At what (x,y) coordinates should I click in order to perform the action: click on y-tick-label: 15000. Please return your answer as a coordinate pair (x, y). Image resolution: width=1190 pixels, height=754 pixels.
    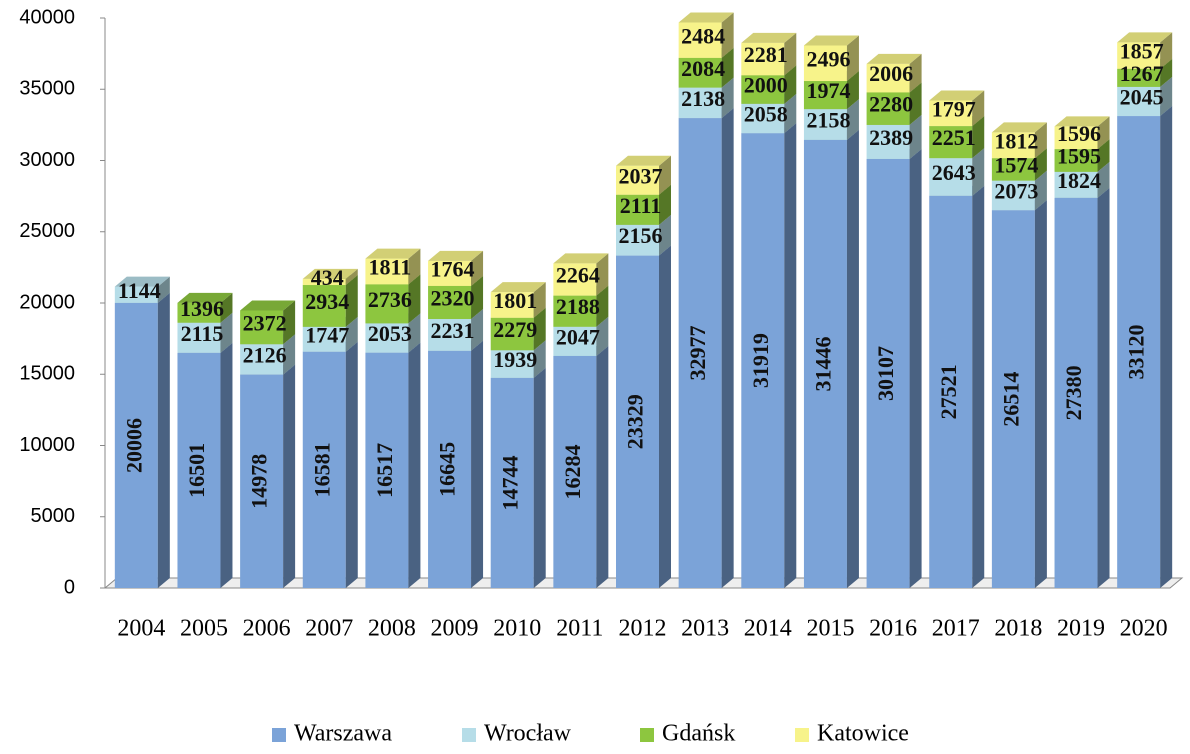
    Looking at the image, I should click on (47, 374).